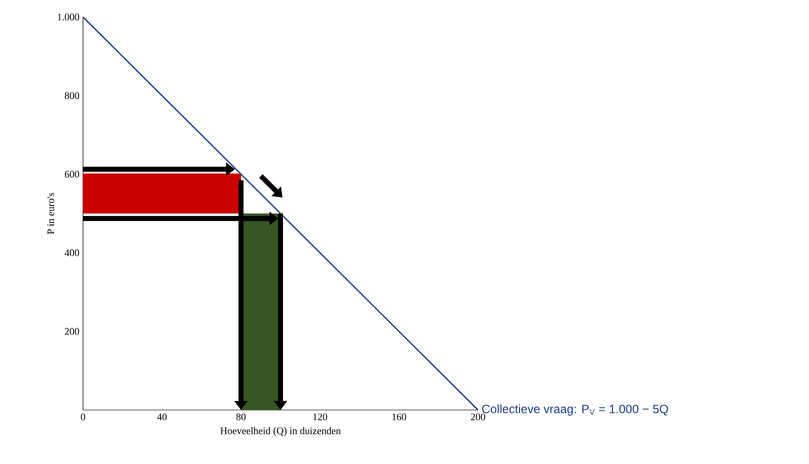 This screenshot has width=809, height=464. Describe the element at coordinates (72, 331) in the screenshot. I see `y-tick-label: 200` at that location.